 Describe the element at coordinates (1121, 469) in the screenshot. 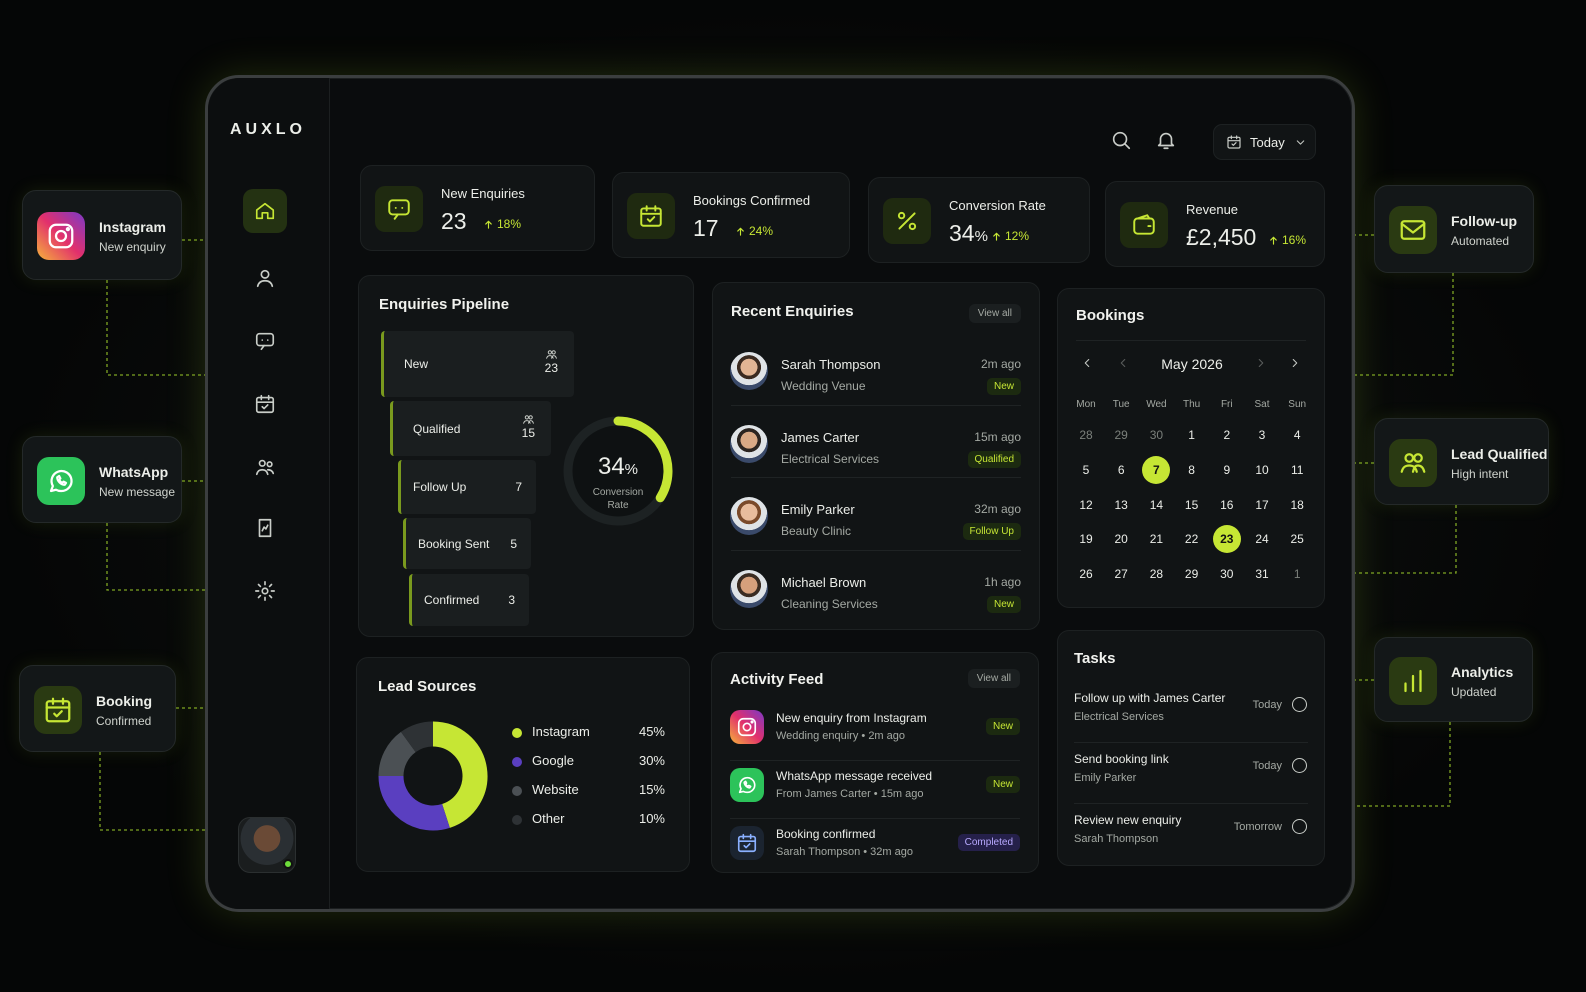

I see `day: 6` at that location.